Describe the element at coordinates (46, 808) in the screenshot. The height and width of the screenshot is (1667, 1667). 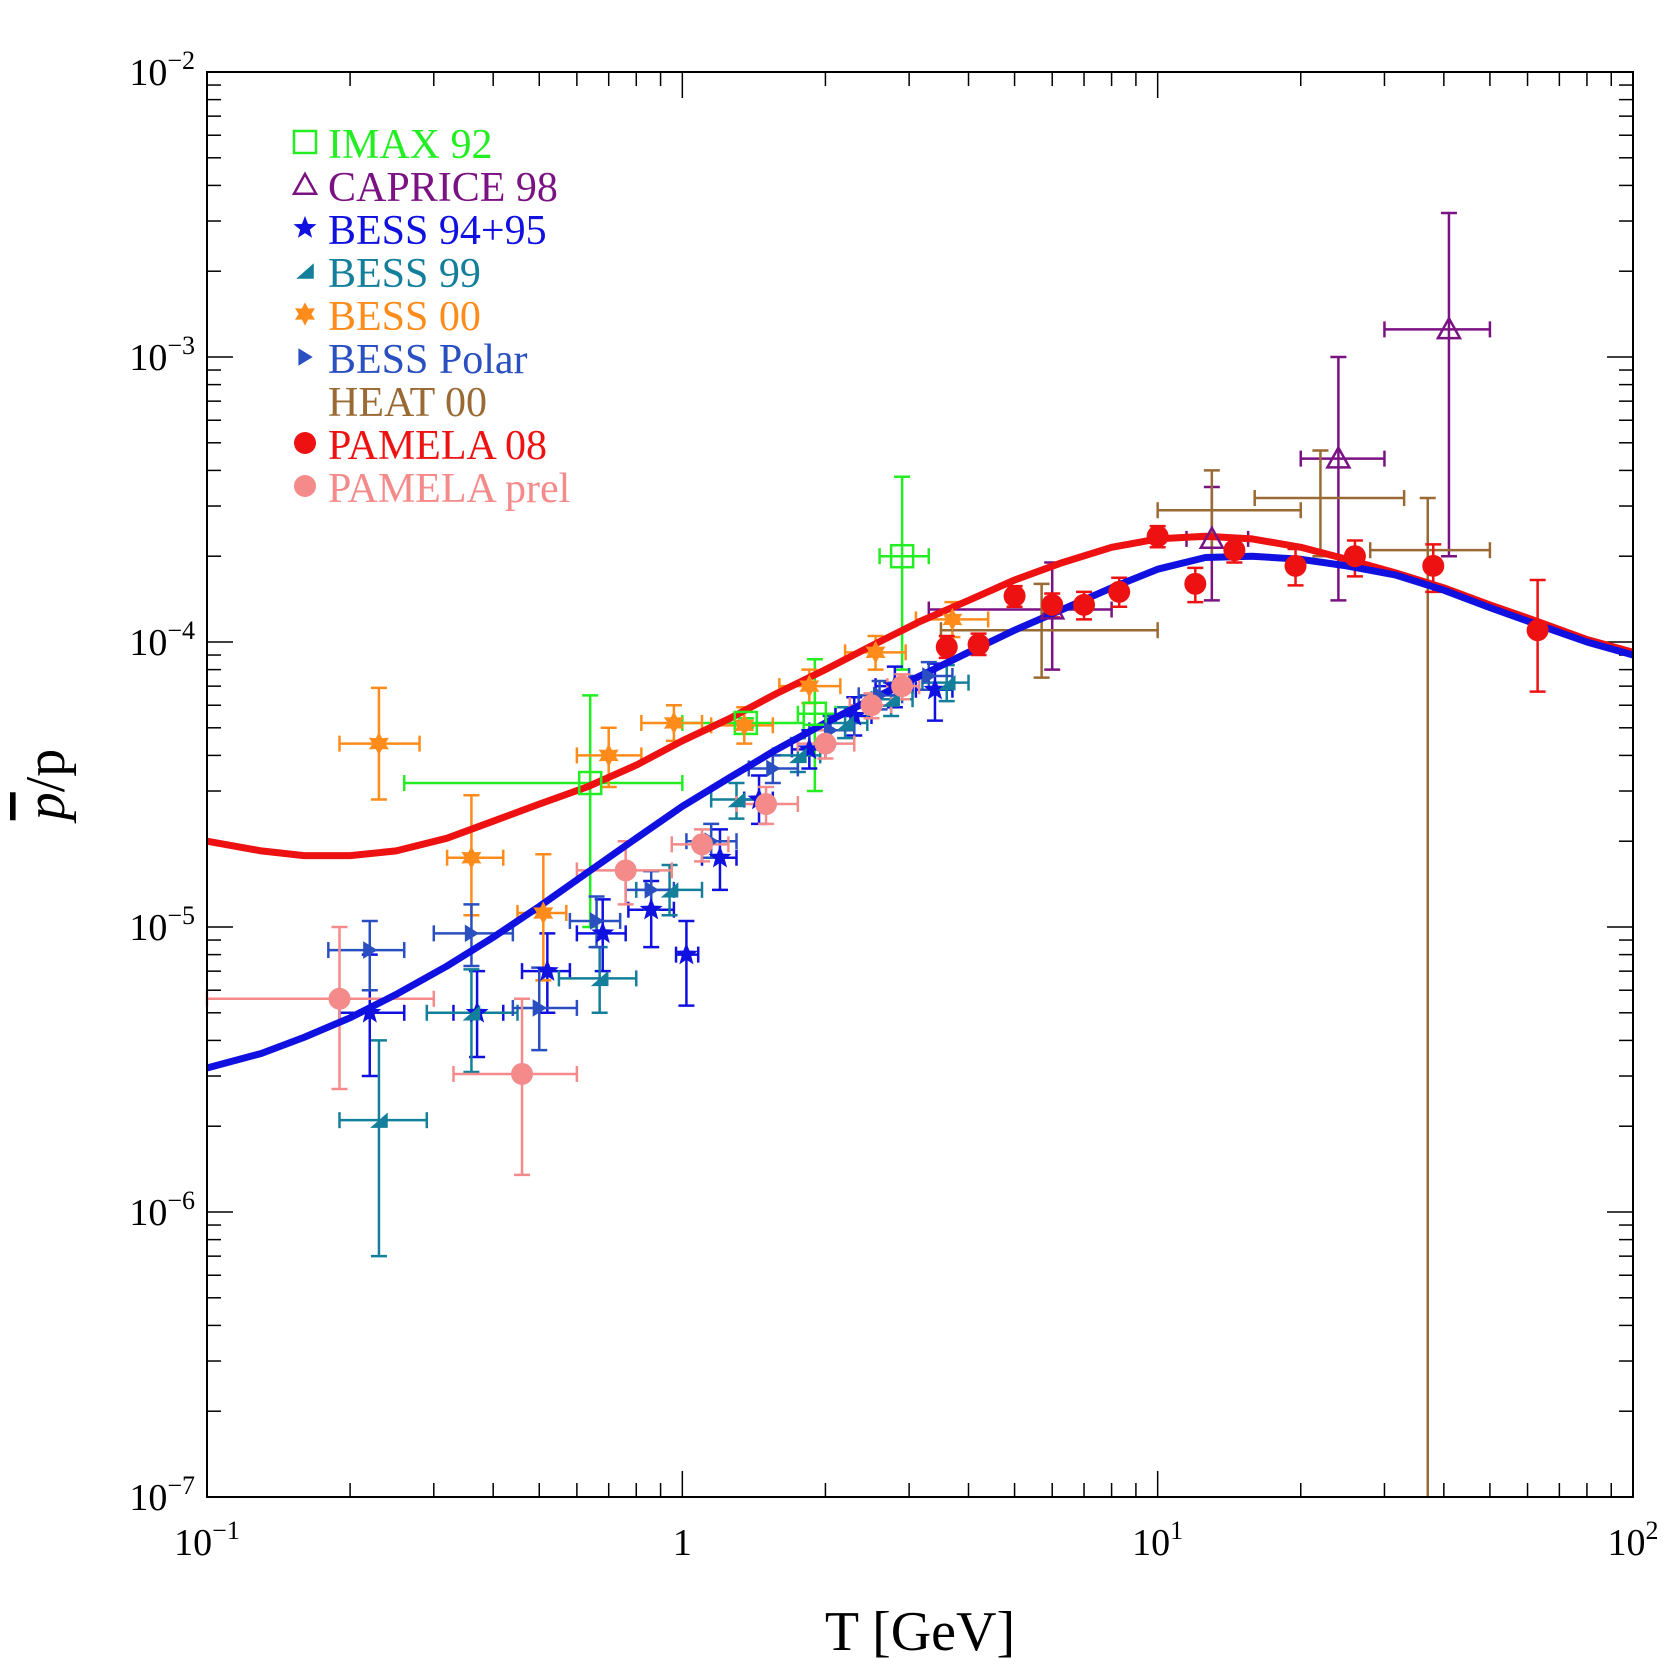
I see `y-axis-label-antiproton: p` at that location.